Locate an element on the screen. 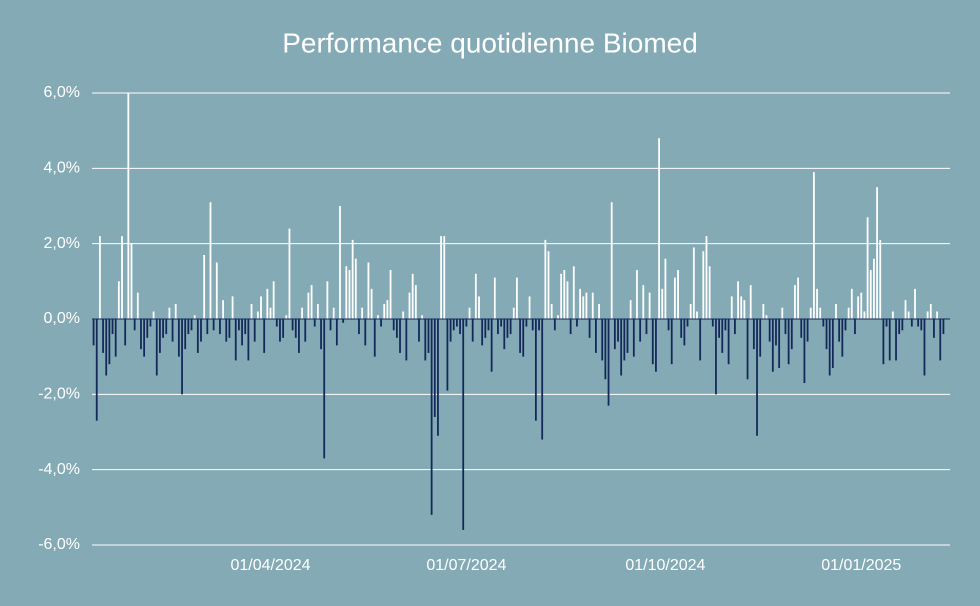  x-tick-label: 01/07/2024 is located at coordinates (466, 565).